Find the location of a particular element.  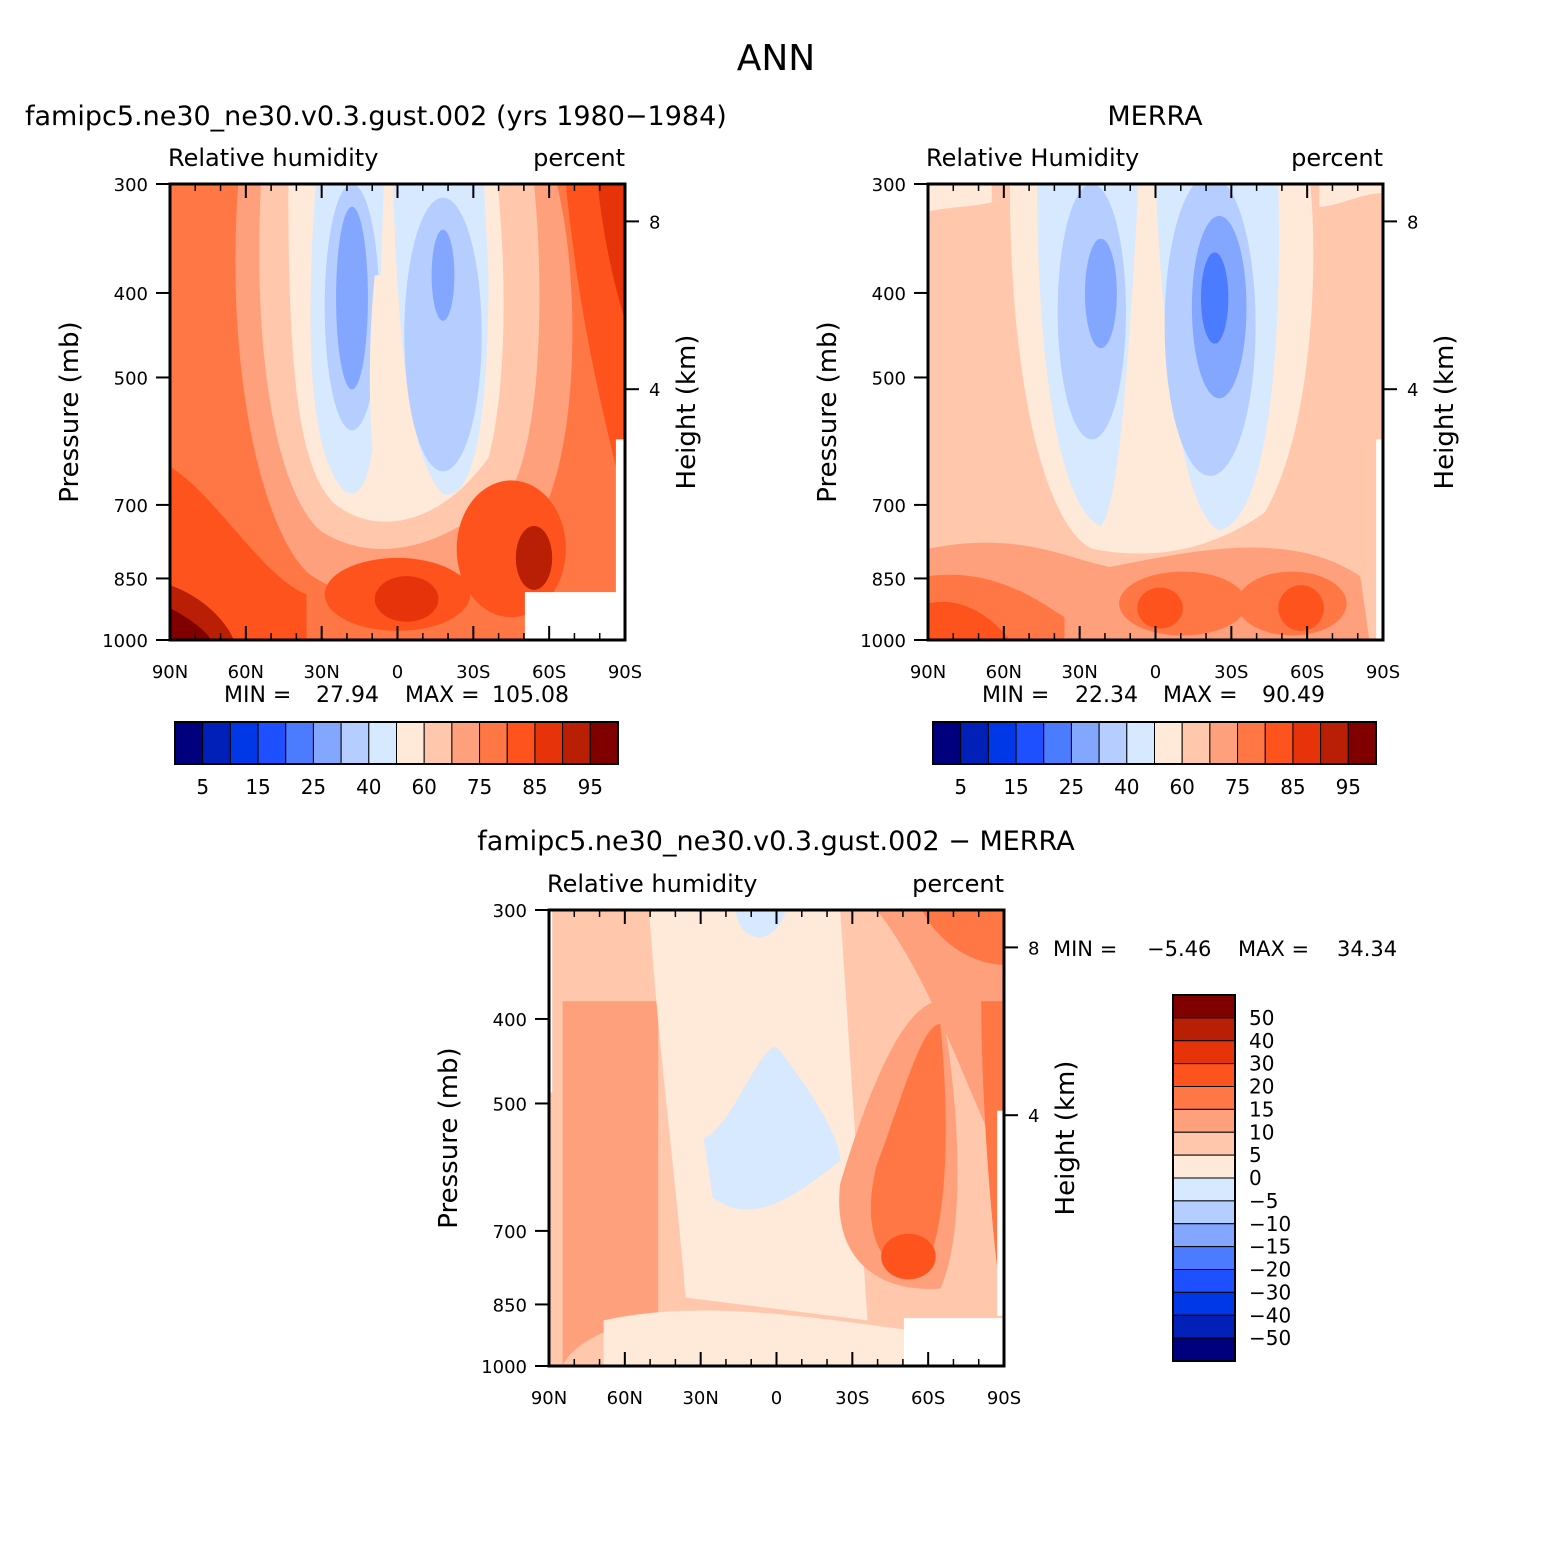

max-value: 34.34 is located at coordinates (1367, 949).